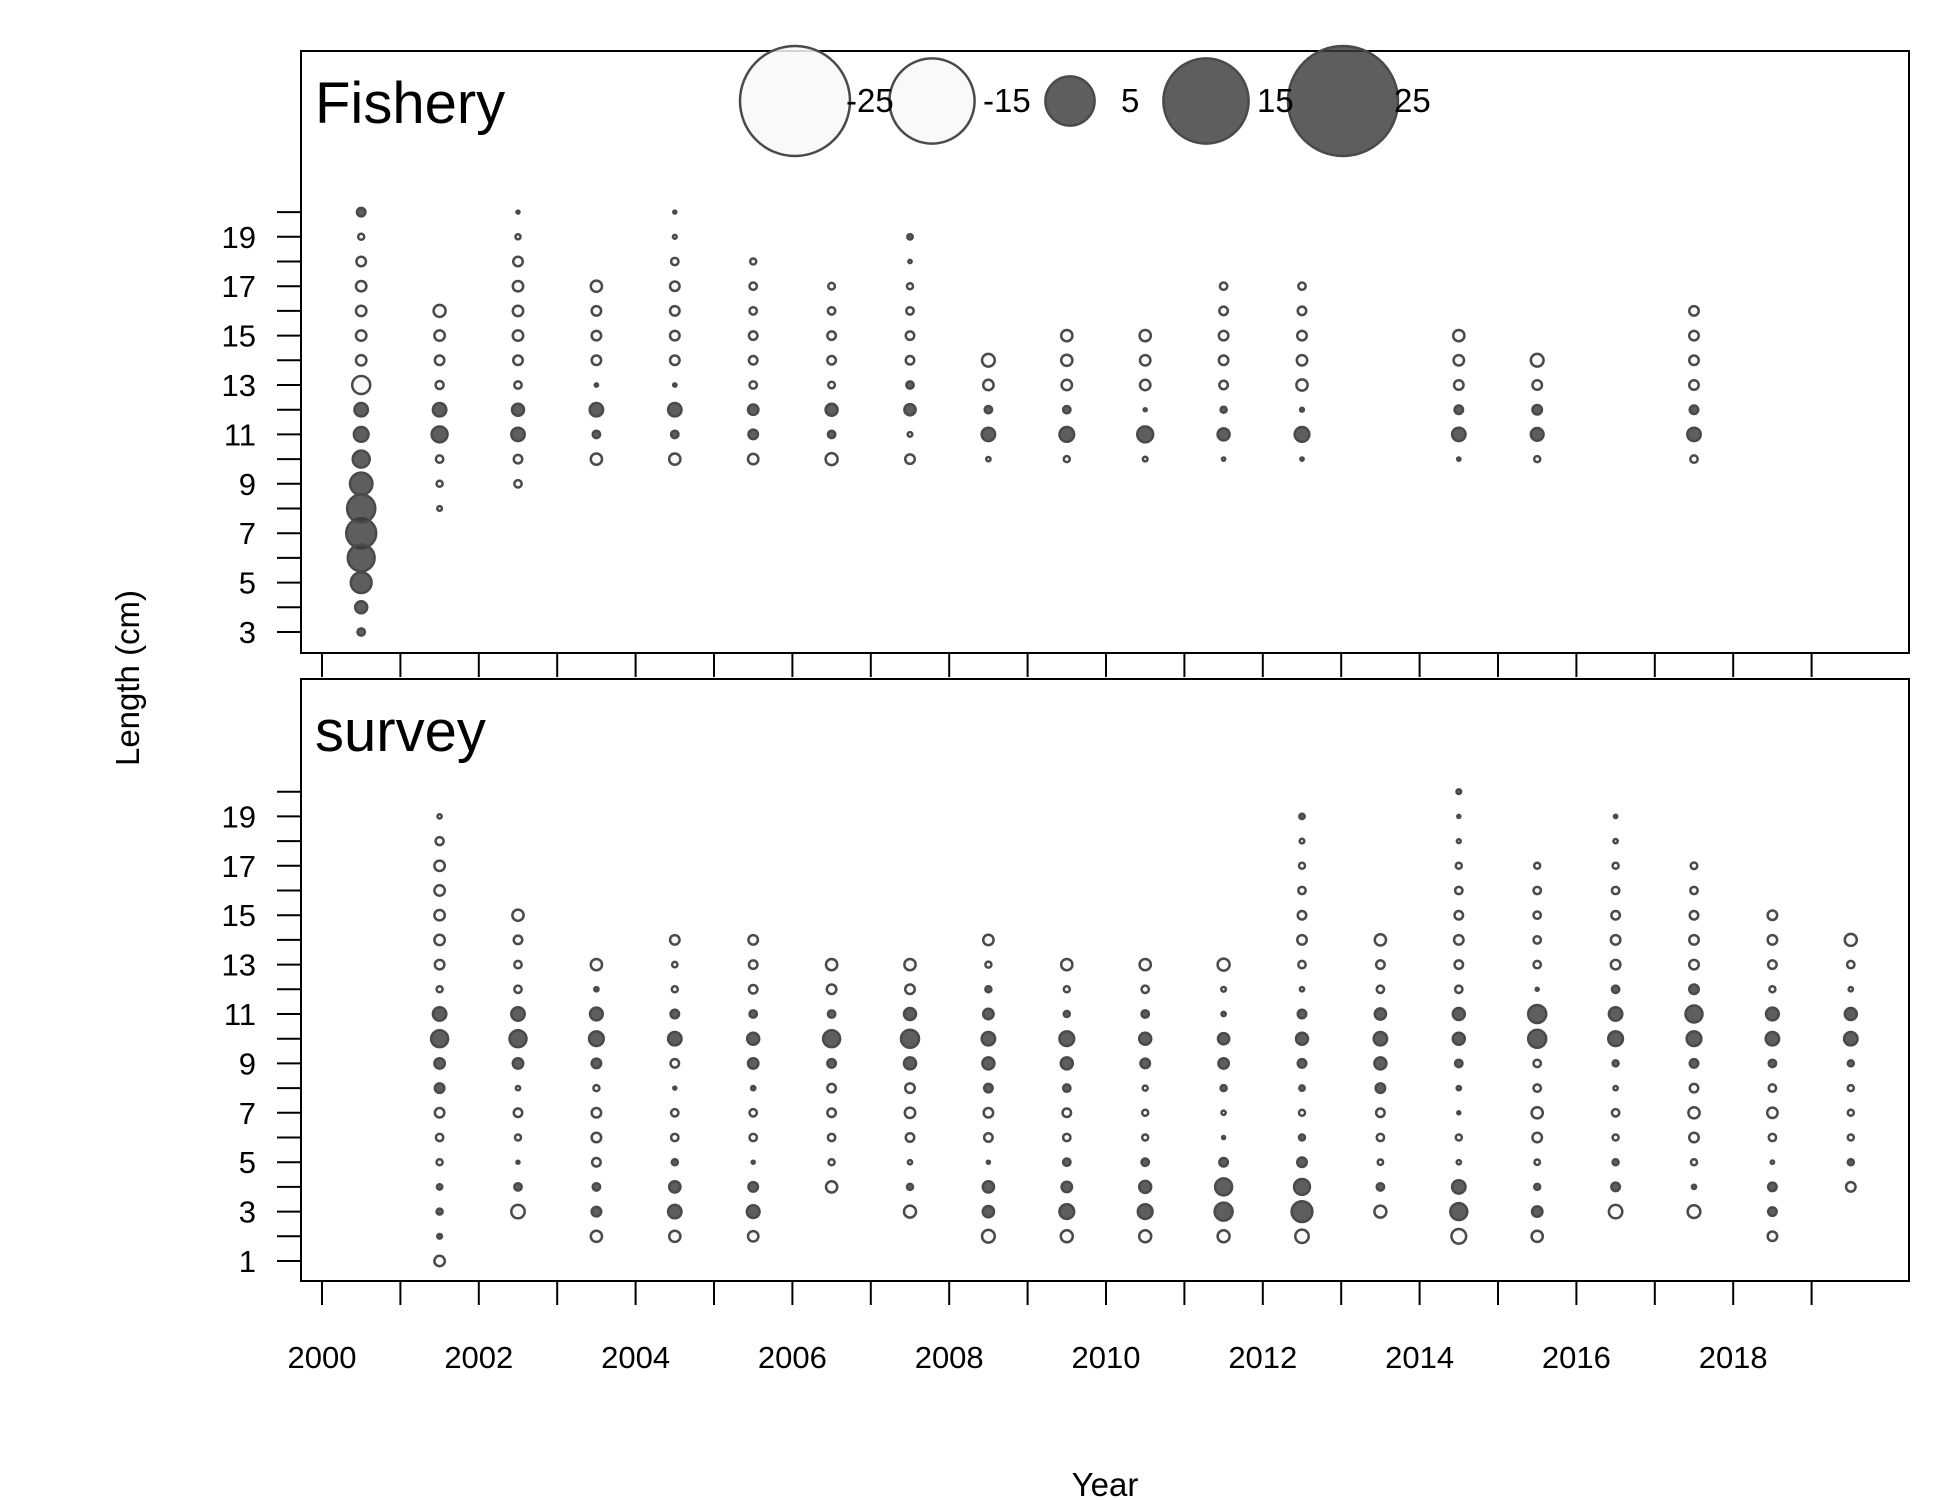  What do you see at coordinates (322, 1357) in the screenshot?
I see `x-tick-label: 2000` at bounding box center [322, 1357].